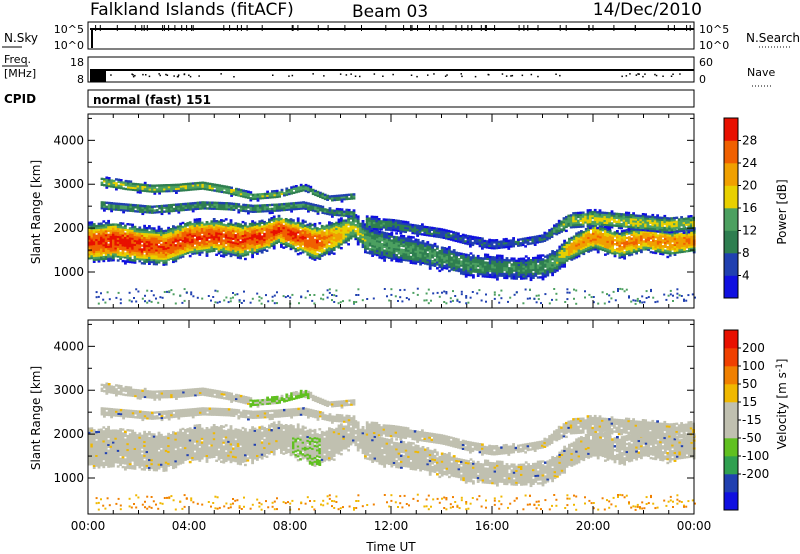  I want to click on nsearch-label: N.Search, so click(773, 38).